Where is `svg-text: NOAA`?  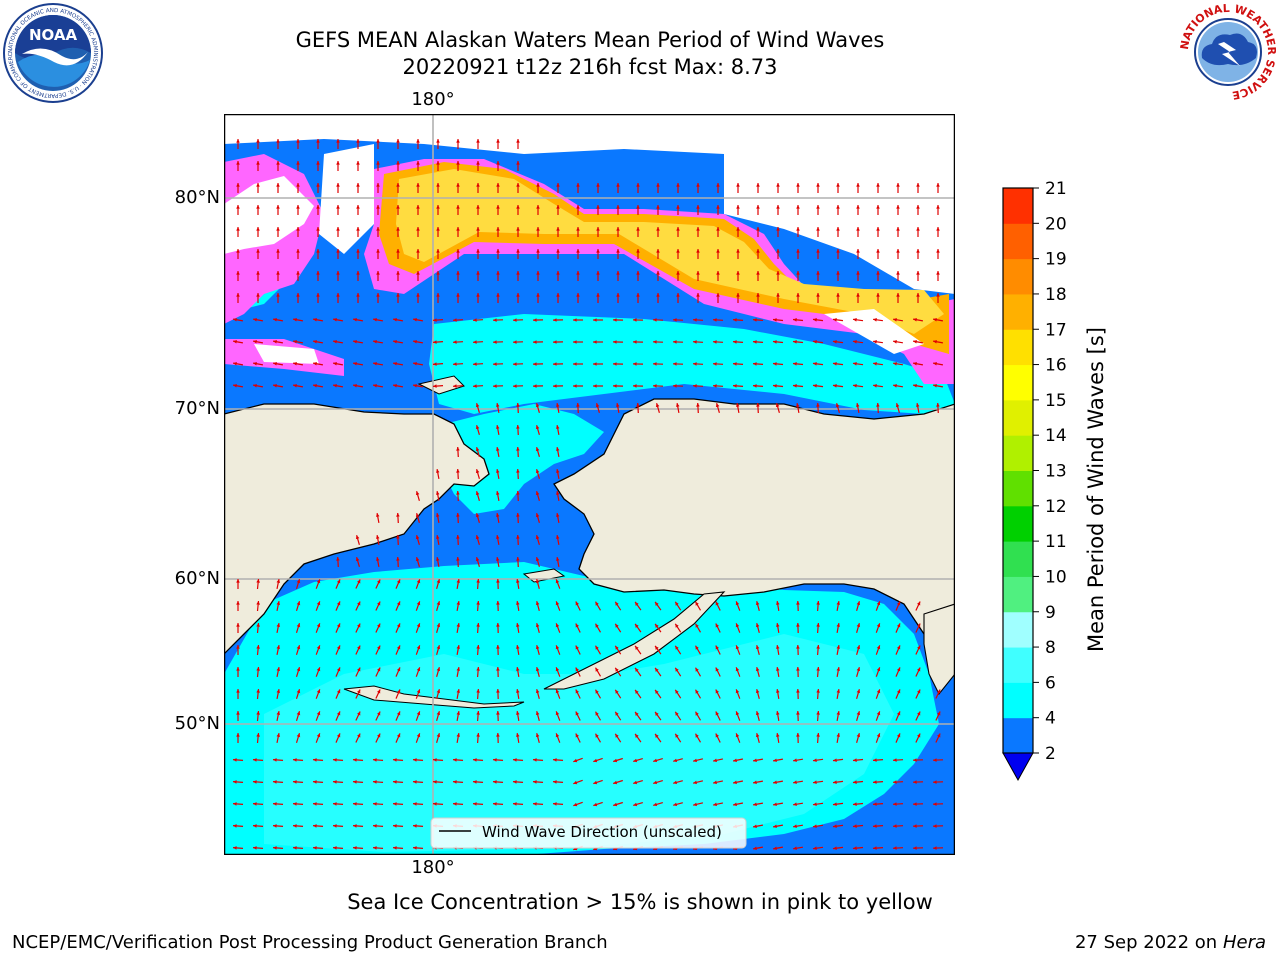 svg-text: NOAA is located at coordinates (53, 35).